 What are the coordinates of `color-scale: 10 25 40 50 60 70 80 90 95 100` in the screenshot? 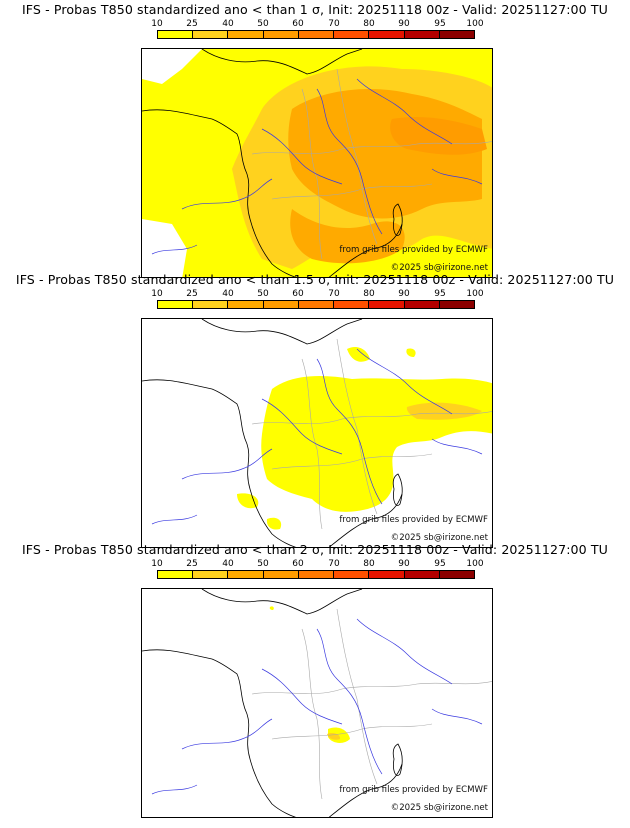 It's located at (317, 570).